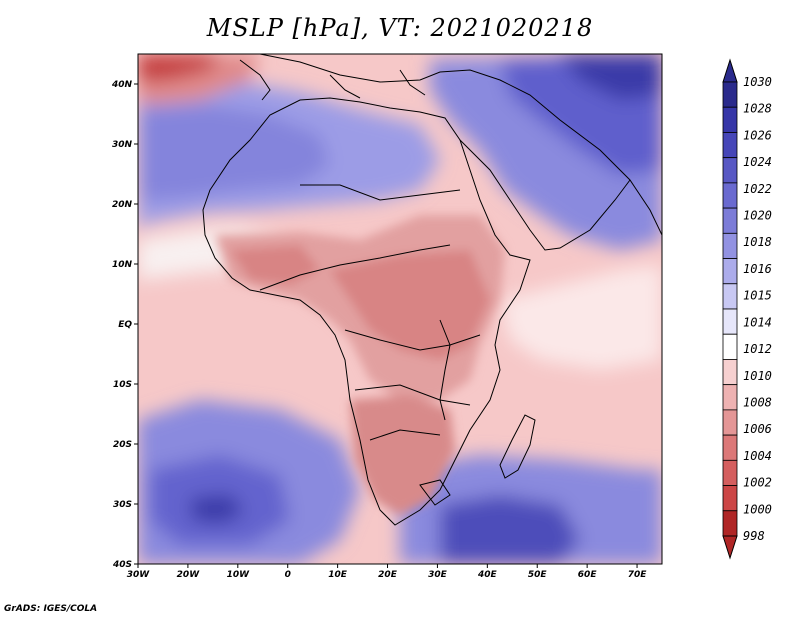 This screenshot has height=618, width=800. I want to click on x-tick-label: 20E, so click(388, 575).